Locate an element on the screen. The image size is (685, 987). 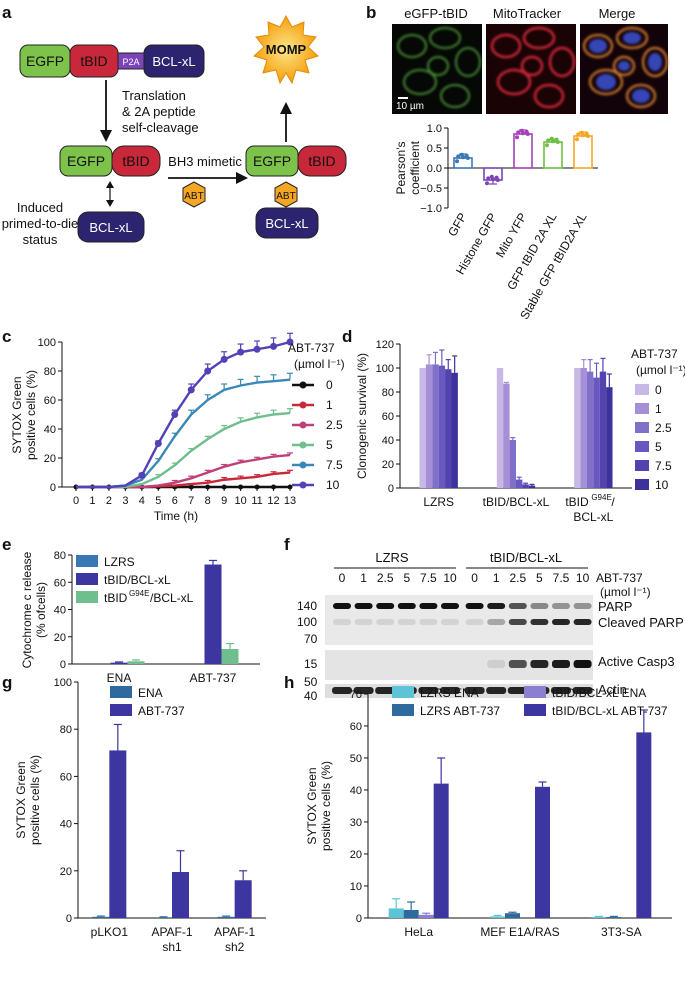
band-label-parp: PARP is located at coordinates (615, 606).